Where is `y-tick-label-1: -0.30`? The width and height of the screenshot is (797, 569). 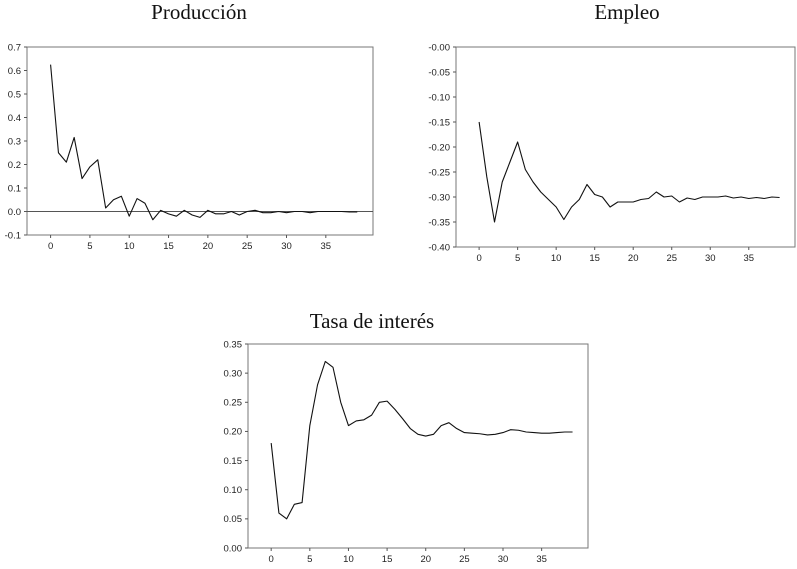
y-tick-label-1: -0.30 is located at coordinates (439, 197).